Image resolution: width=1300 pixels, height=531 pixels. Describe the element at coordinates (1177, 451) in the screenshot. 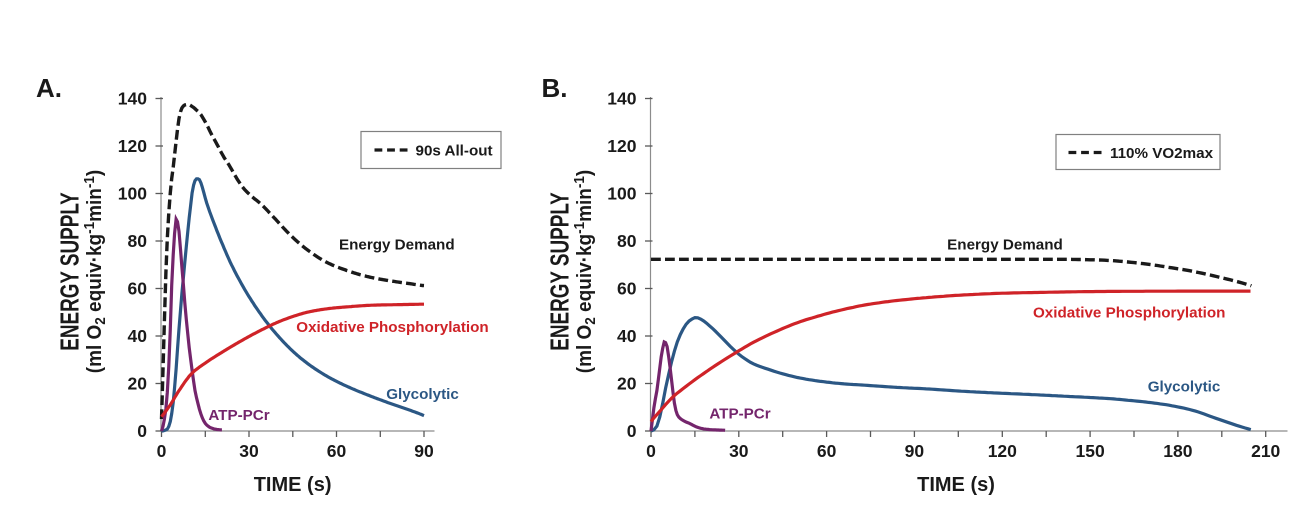

I see `svg-text: 180` at that location.